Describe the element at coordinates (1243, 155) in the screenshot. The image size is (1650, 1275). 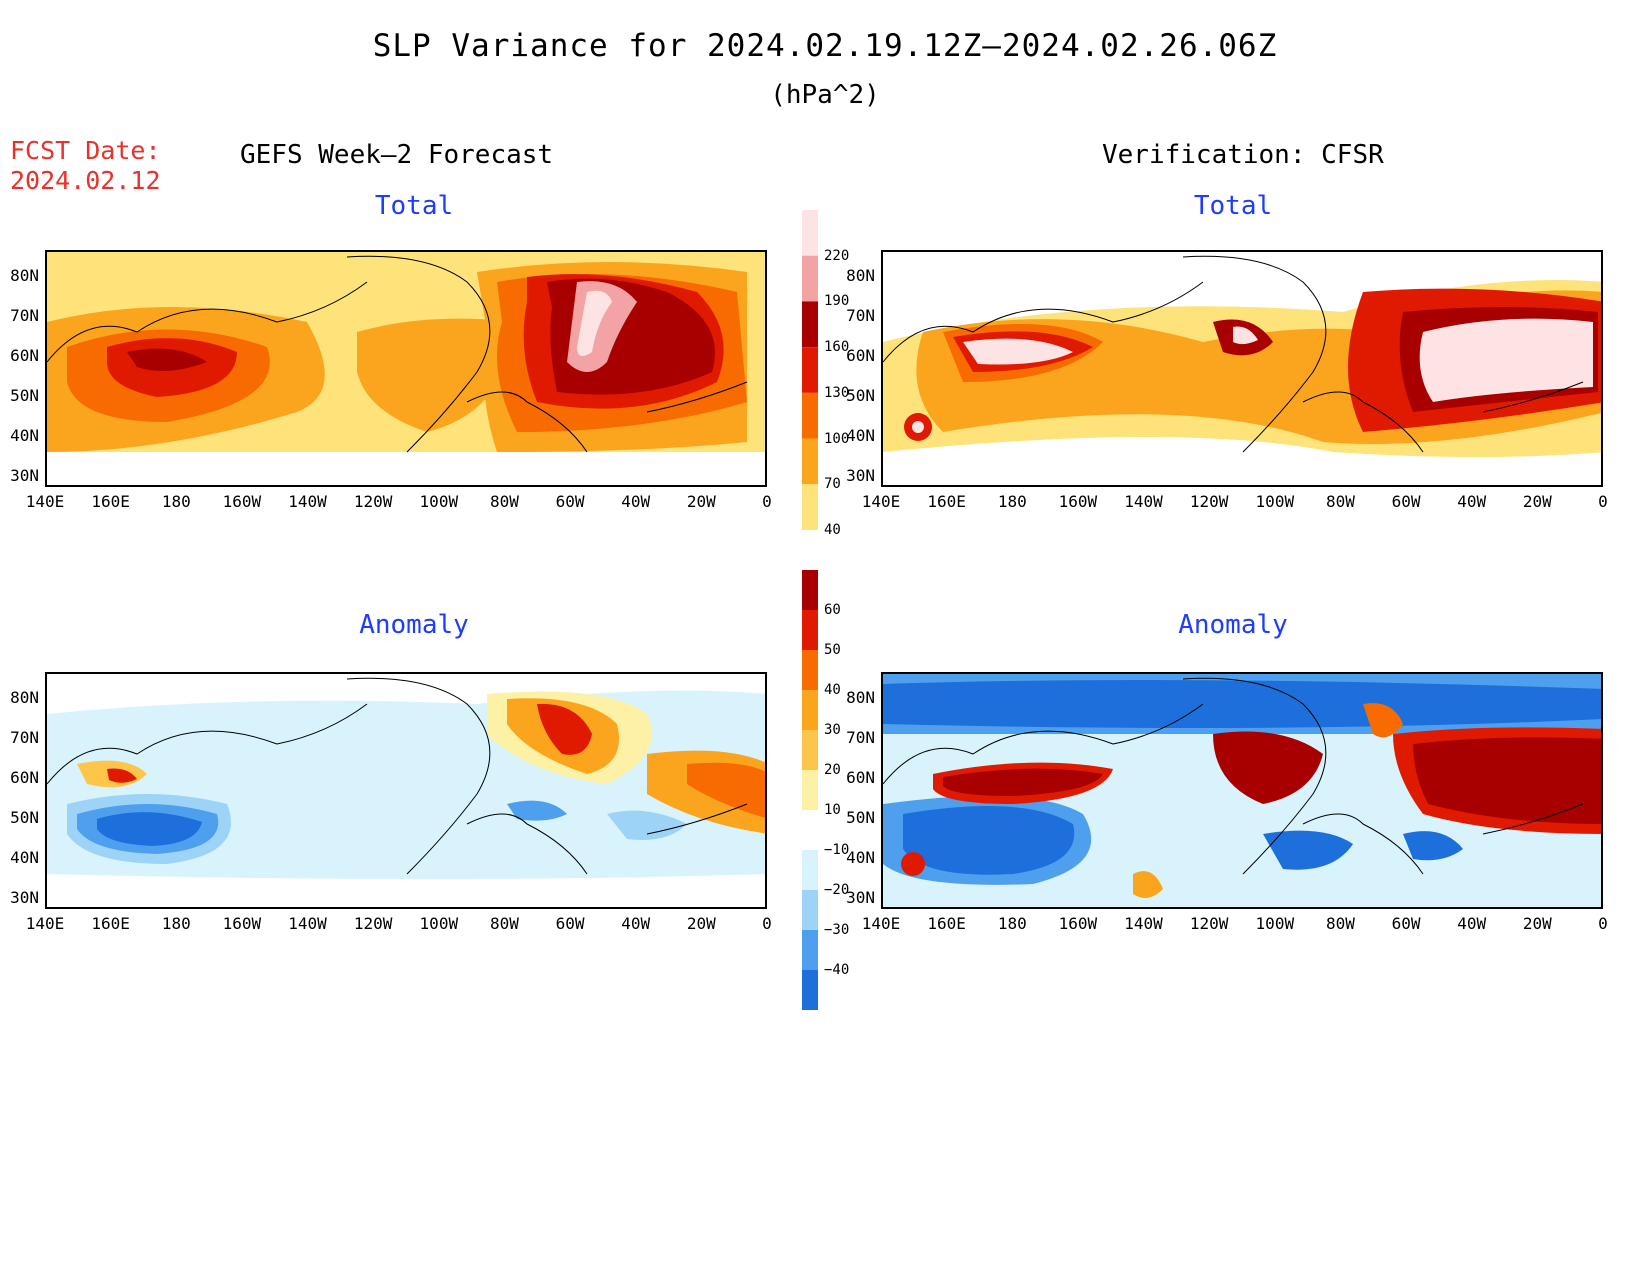
I see `verification-column-title: Verification: CFSR` at that location.